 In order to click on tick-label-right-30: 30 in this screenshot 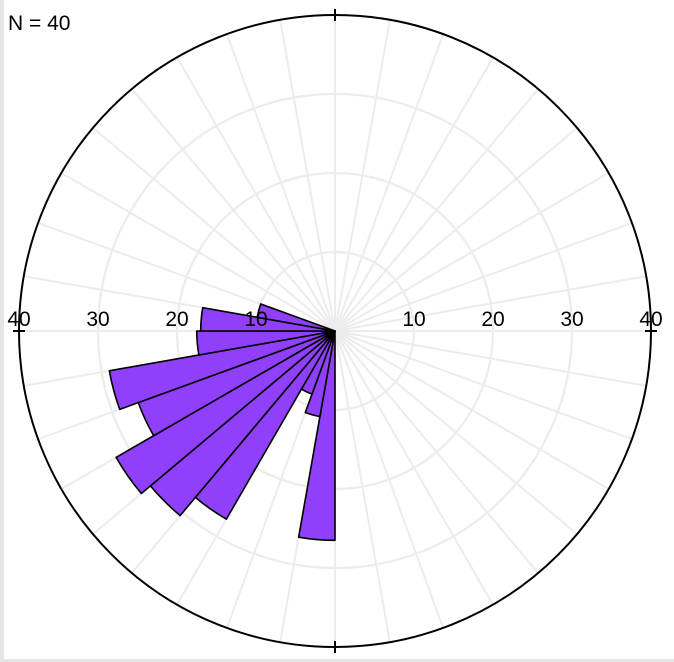, I will do `click(571, 319)`.